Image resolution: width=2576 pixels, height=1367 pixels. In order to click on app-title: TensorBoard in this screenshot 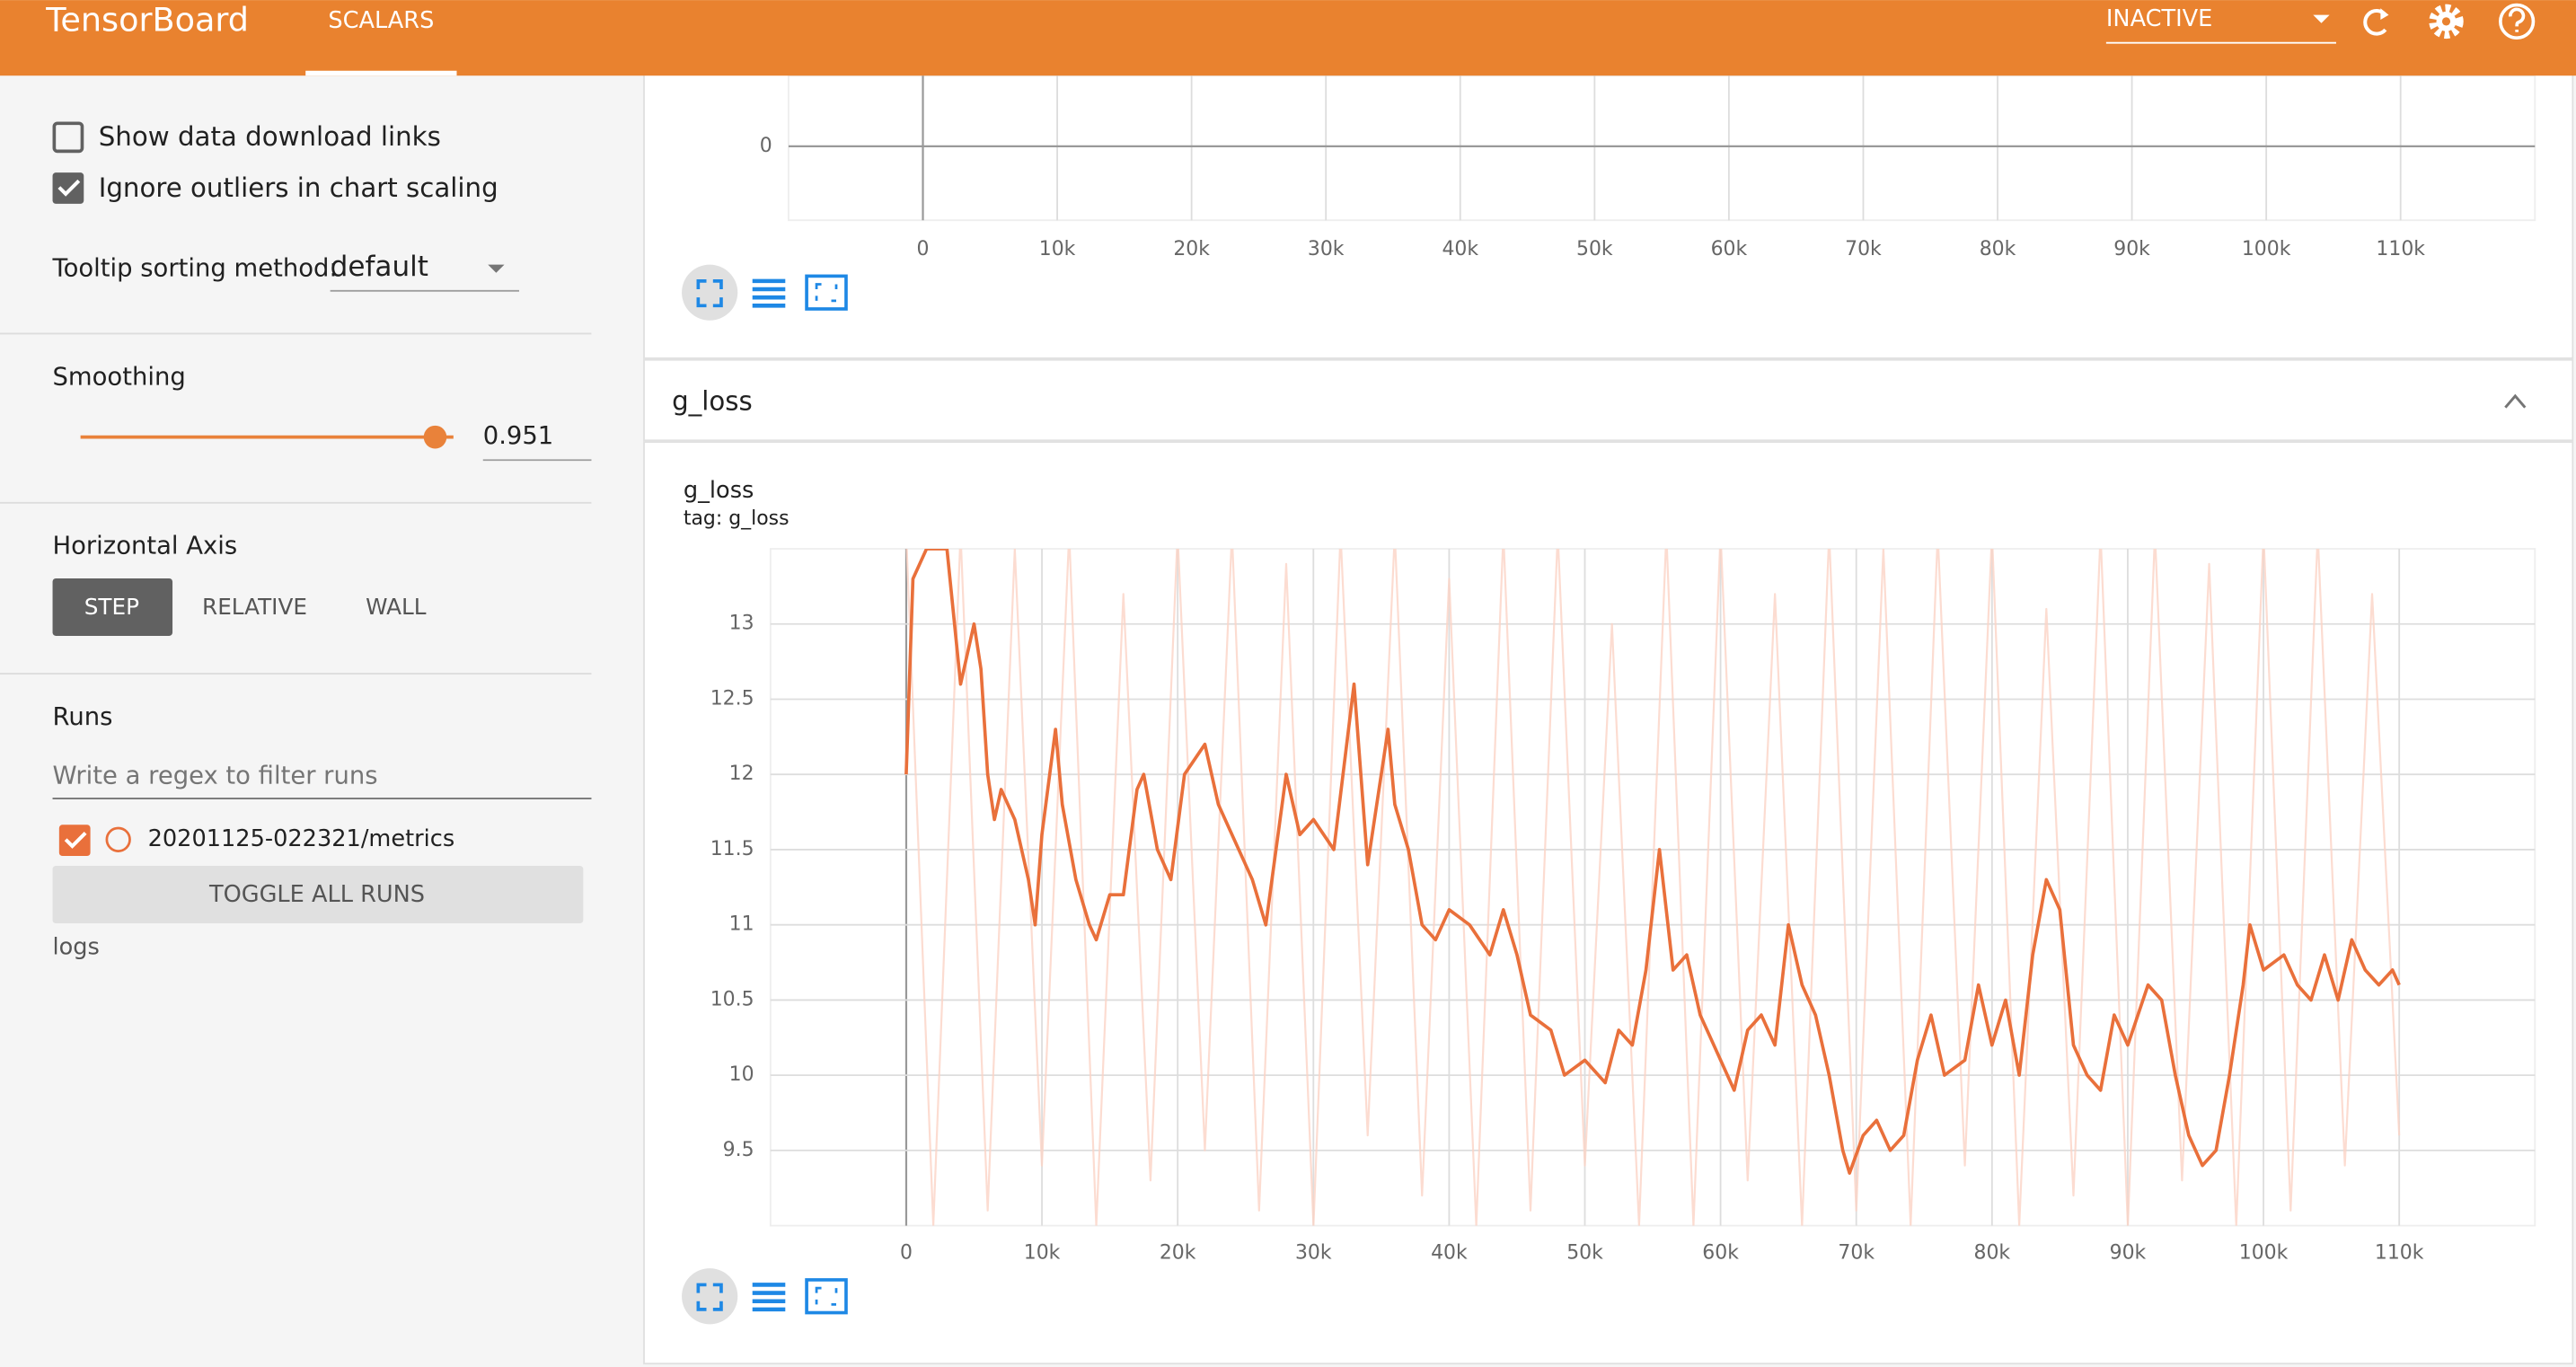, I will do `click(147, 20)`.